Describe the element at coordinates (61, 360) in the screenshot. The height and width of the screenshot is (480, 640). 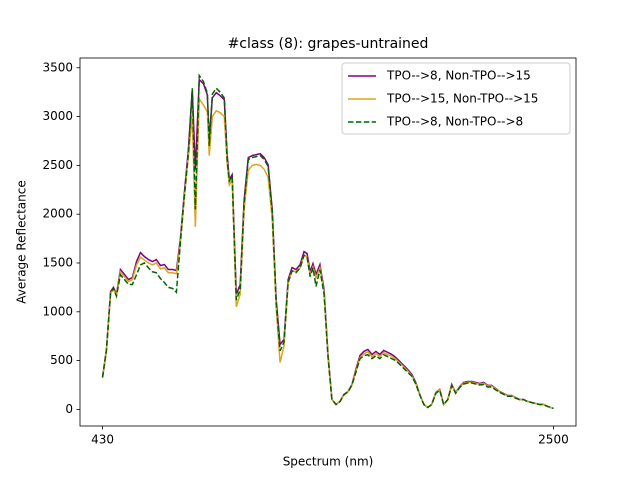
I see `y-tick-label: 500` at that location.